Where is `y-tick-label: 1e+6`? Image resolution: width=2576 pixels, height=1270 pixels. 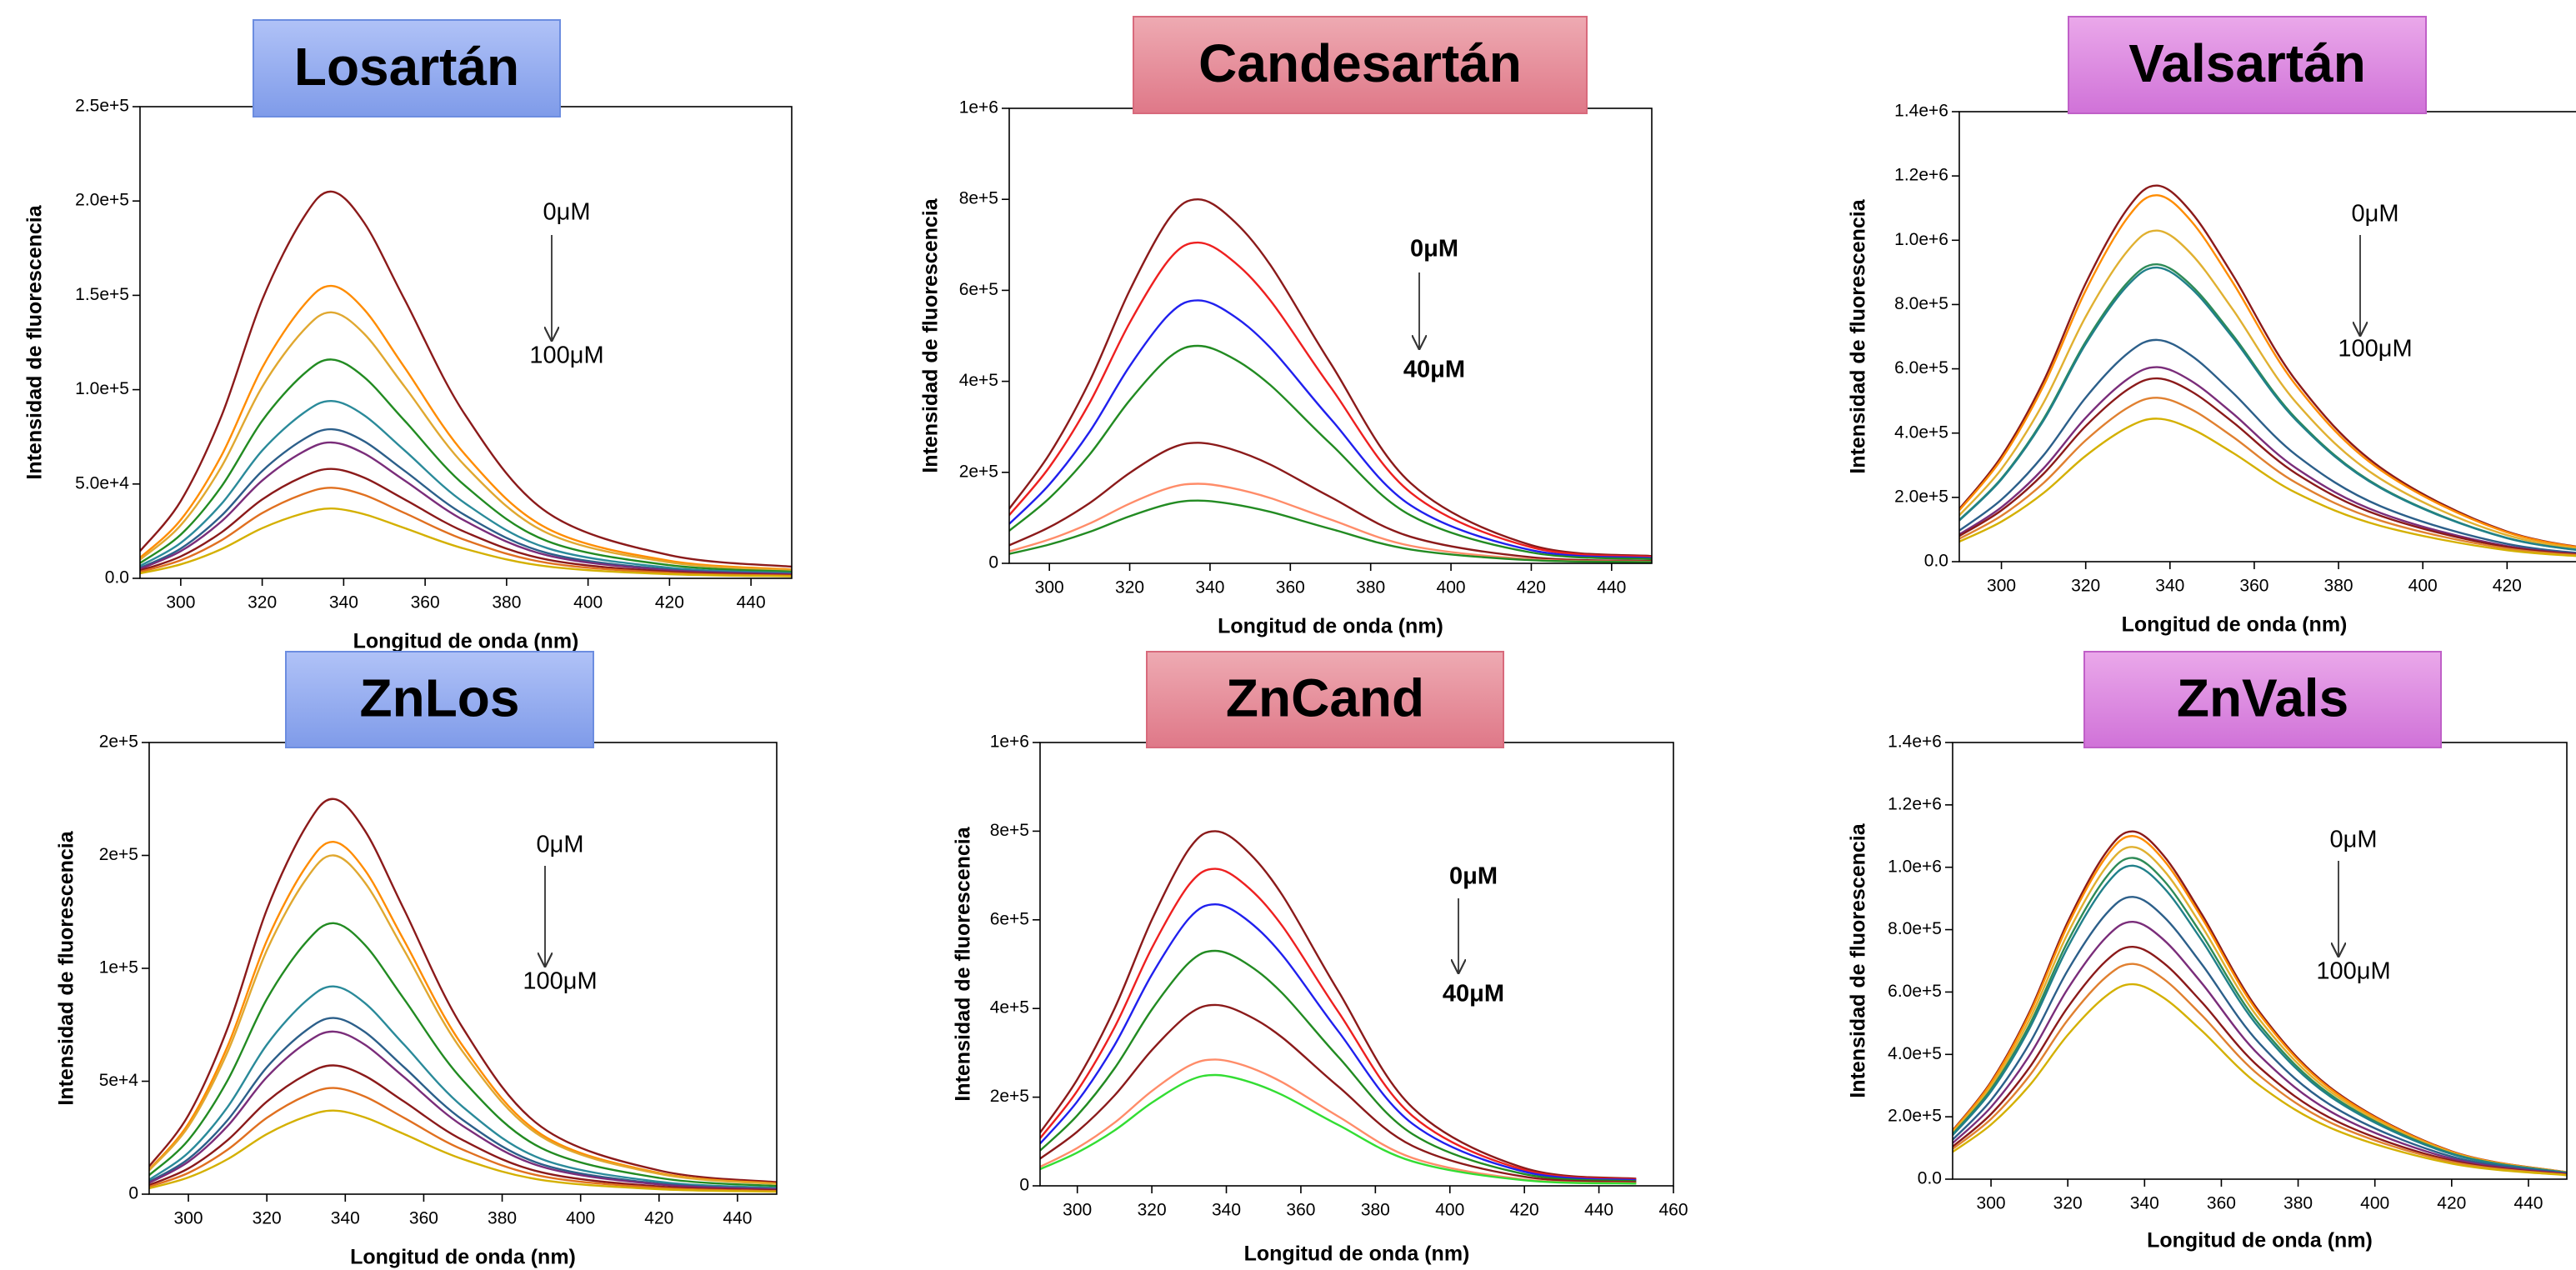 y-tick-label: 1e+6 is located at coordinates (1010, 742).